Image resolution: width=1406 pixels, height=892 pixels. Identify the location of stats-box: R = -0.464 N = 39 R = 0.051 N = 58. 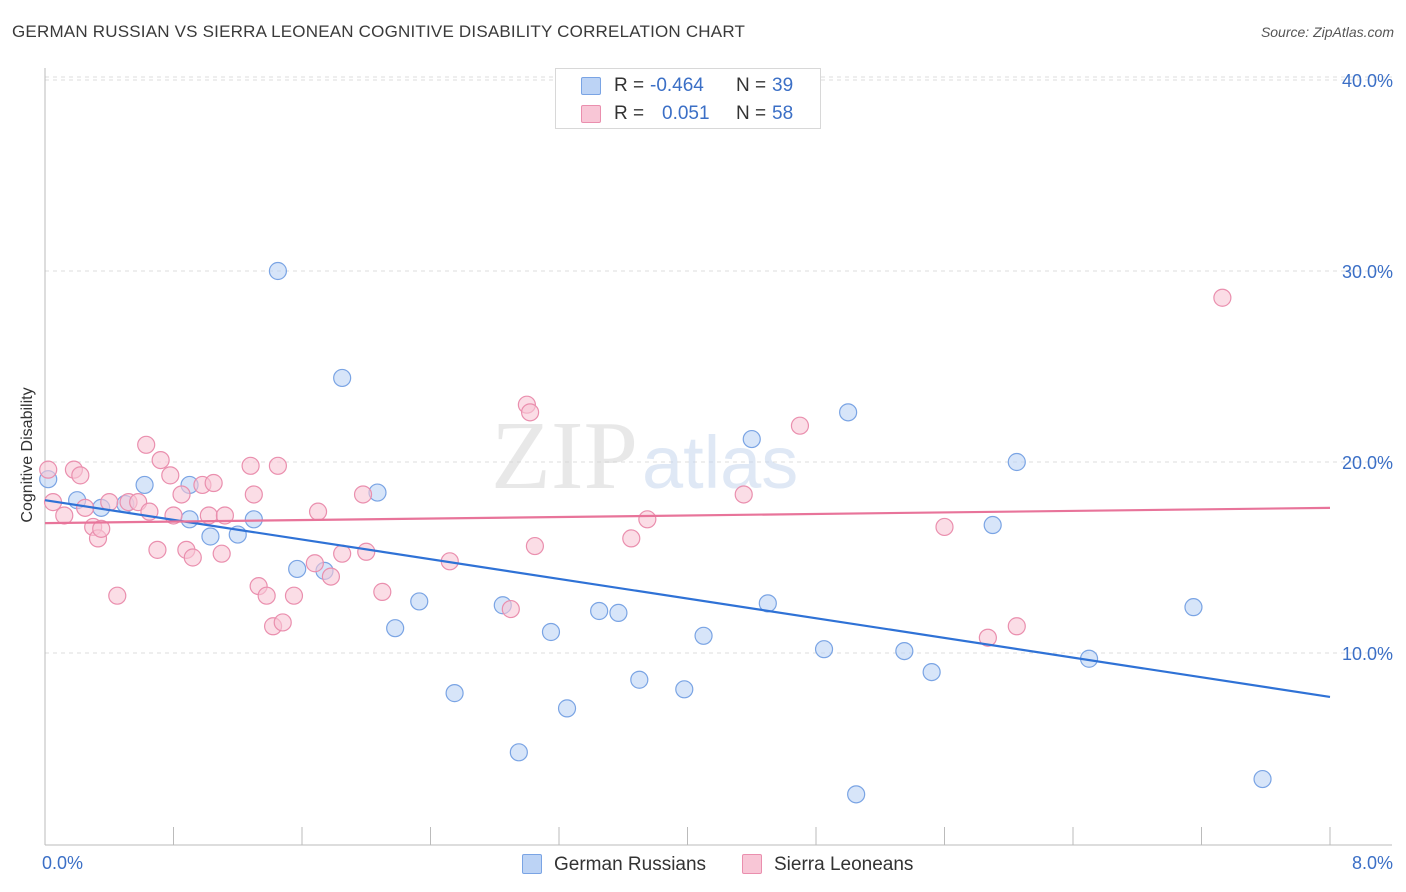
(688, 98).